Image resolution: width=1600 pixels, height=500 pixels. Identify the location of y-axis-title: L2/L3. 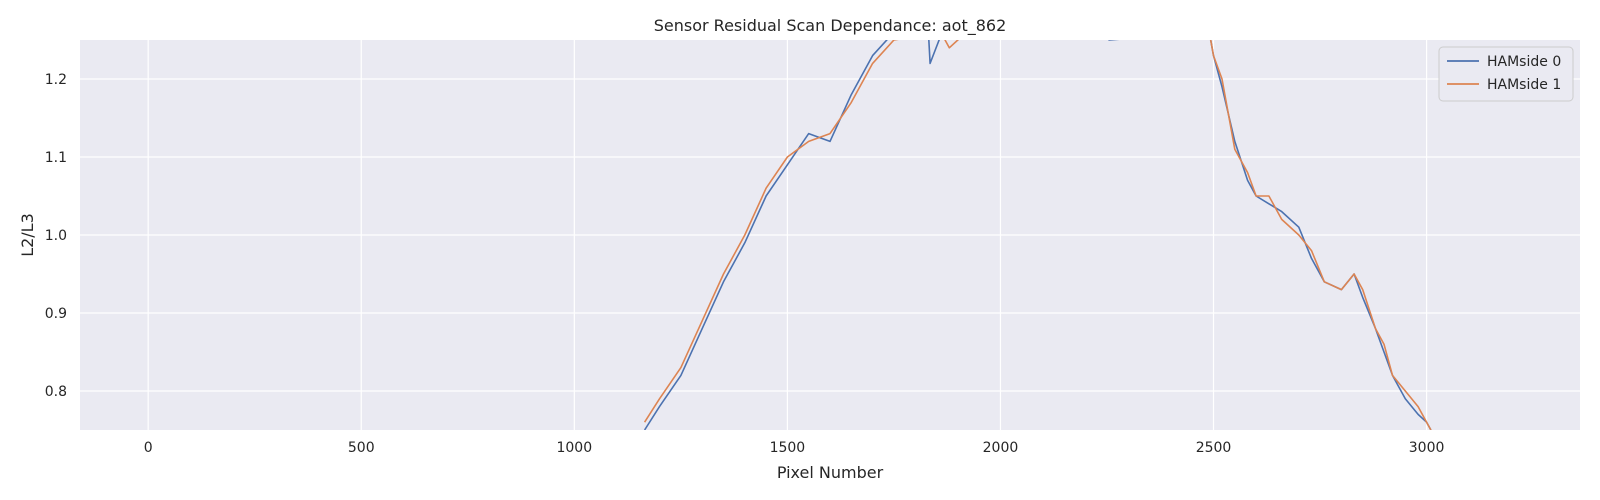
(27, 235).